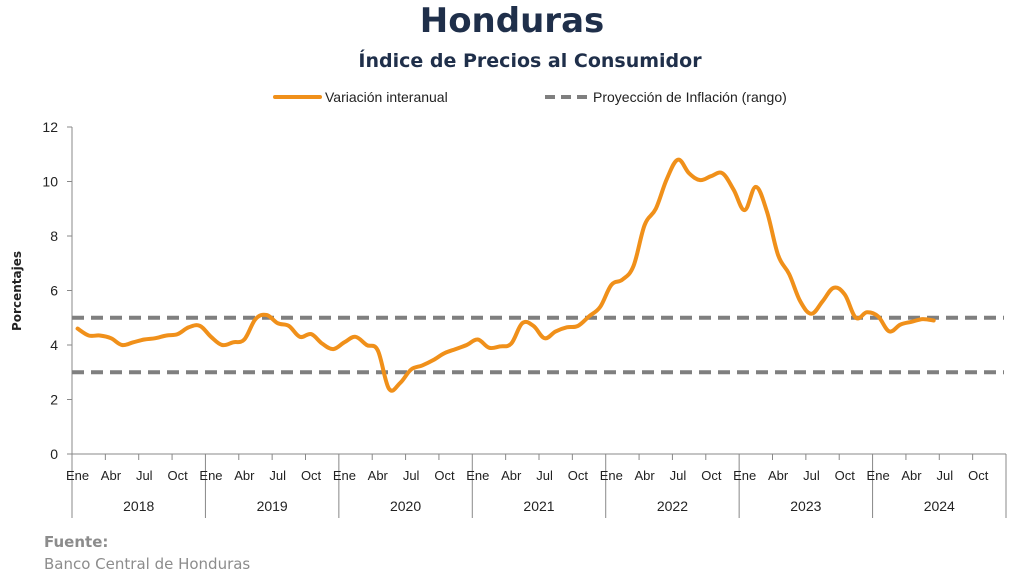  Describe the element at coordinates (54, 291) in the screenshot. I see `y-tick-label: 6` at that location.